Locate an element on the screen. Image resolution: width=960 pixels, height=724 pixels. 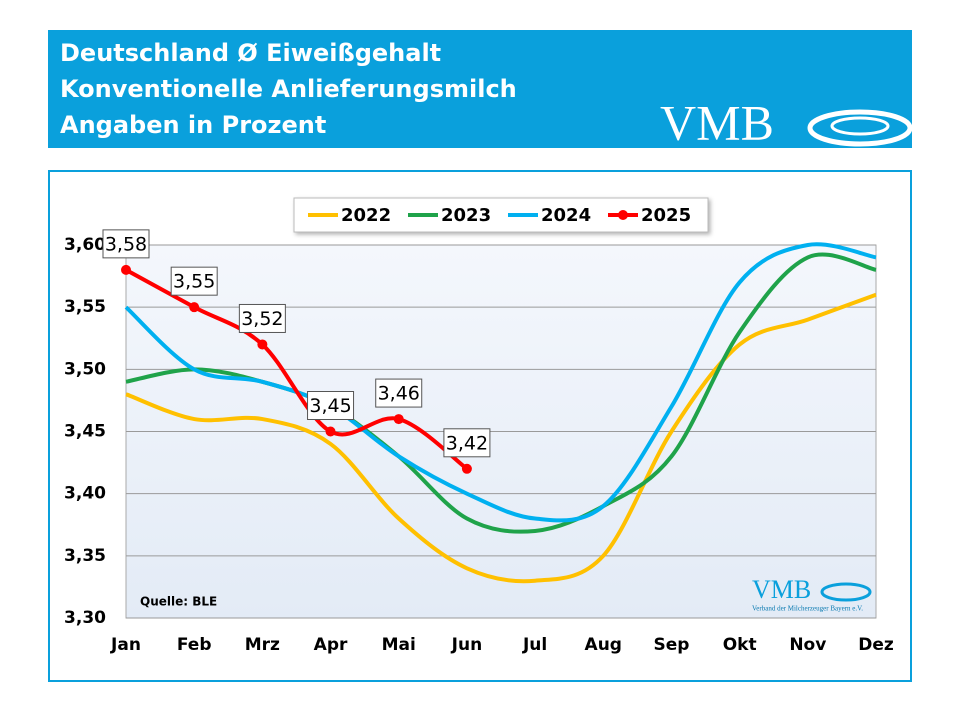
legend-marker is located at coordinates (623, 215).